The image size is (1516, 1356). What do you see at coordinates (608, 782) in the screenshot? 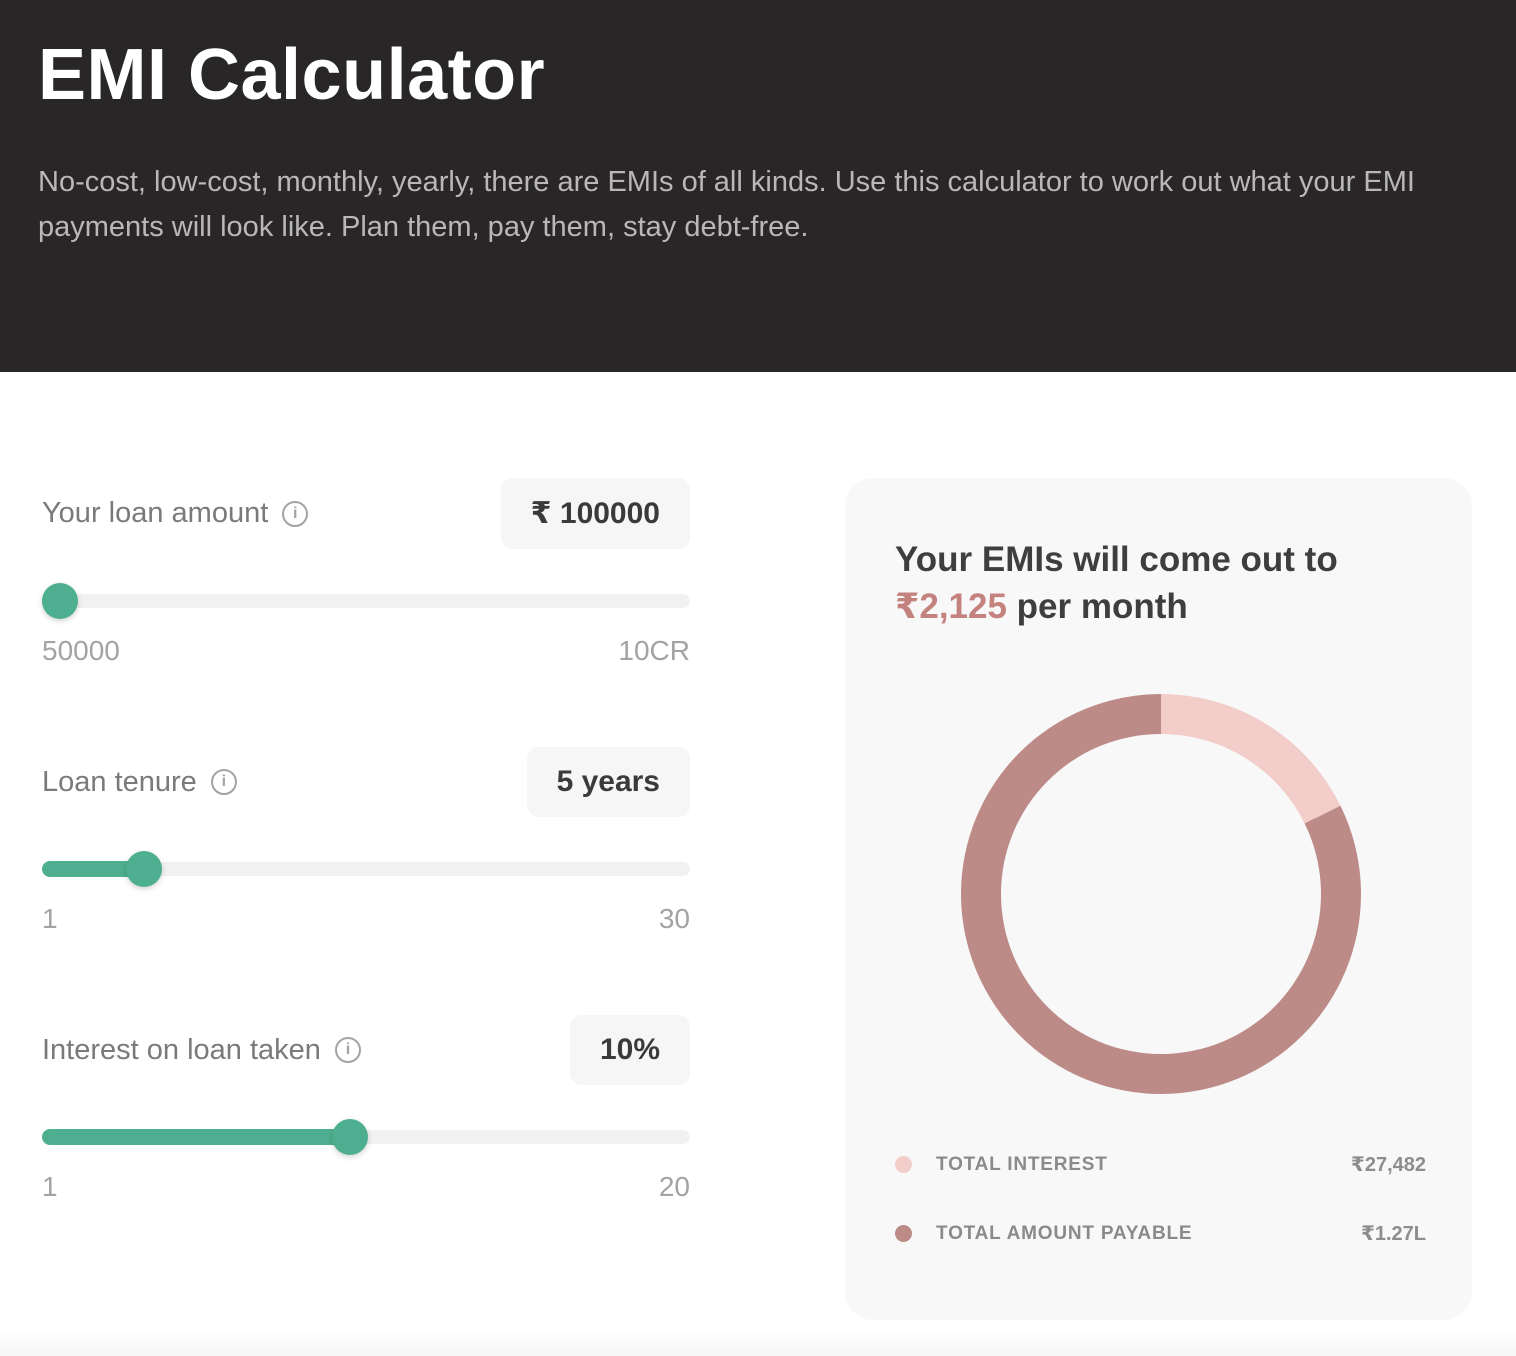
I see `loan-tenure-value-field: 5 years` at bounding box center [608, 782].